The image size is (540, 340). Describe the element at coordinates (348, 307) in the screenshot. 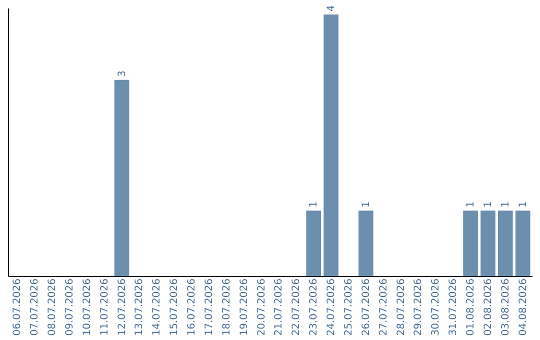

I see `x-tick-label: 25.07.2026` at that location.